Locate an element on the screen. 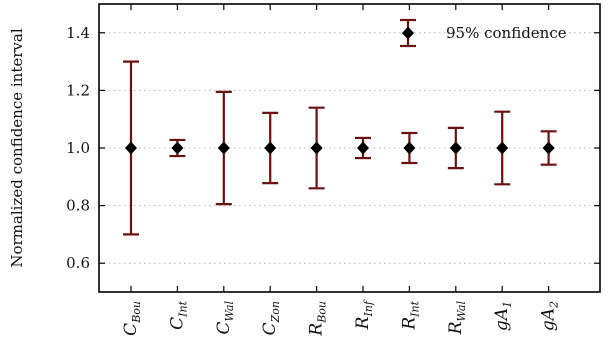  y-tick-label-2: 1.0 is located at coordinates (78, 148).